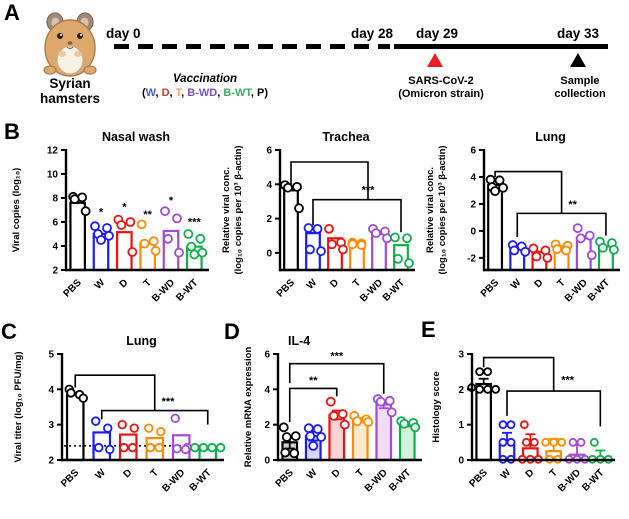 This screenshot has height=519, width=629. What do you see at coordinates (580, 94) in the screenshot?
I see `sample-line2: collection` at bounding box center [580, 94].